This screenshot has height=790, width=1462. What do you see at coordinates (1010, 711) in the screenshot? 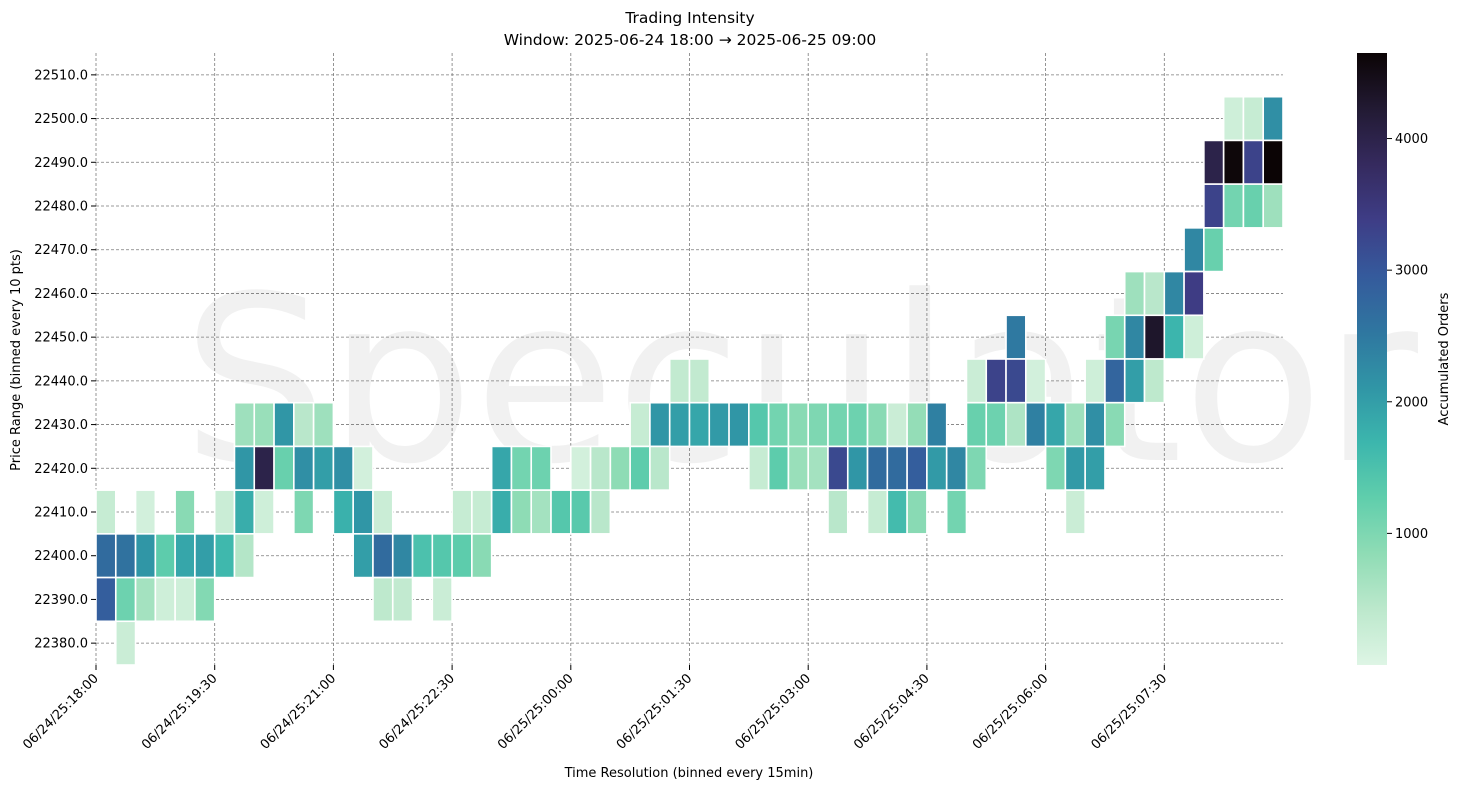
I see `x-tick-label: 06/25/25:06:00` at bounding box center [1010, 711].